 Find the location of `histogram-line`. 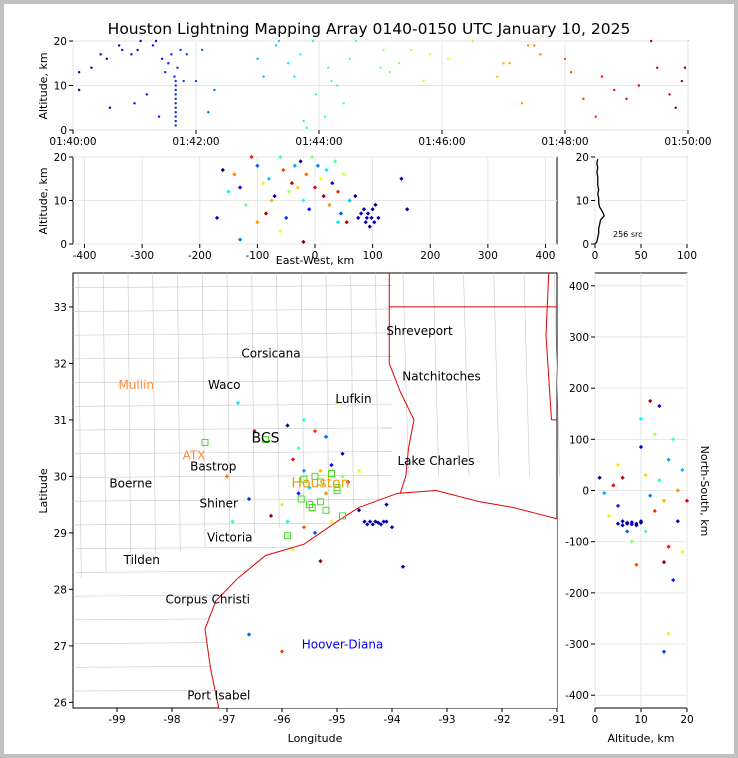

histogram-line is located at coordinates (599, 202).